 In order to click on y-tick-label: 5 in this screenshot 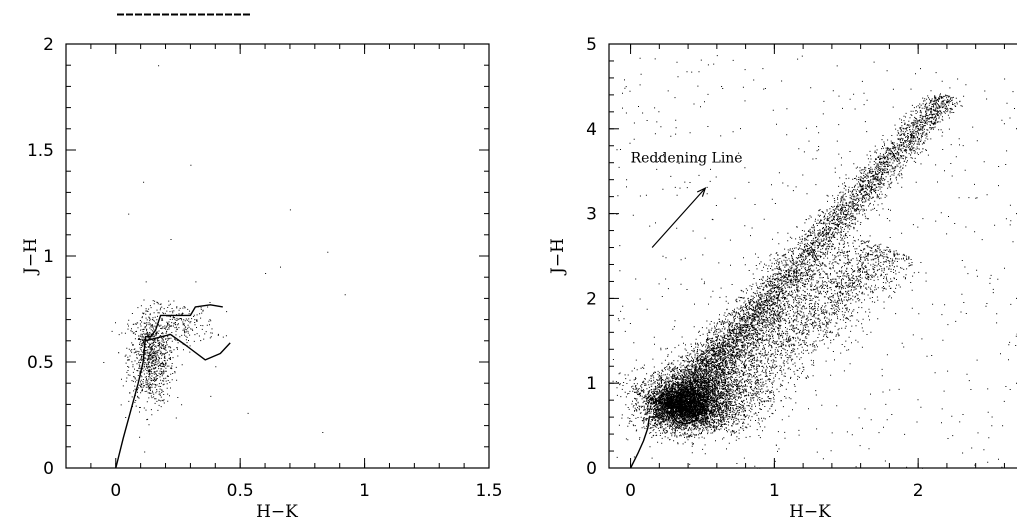, I will do `click(591, 45)`.